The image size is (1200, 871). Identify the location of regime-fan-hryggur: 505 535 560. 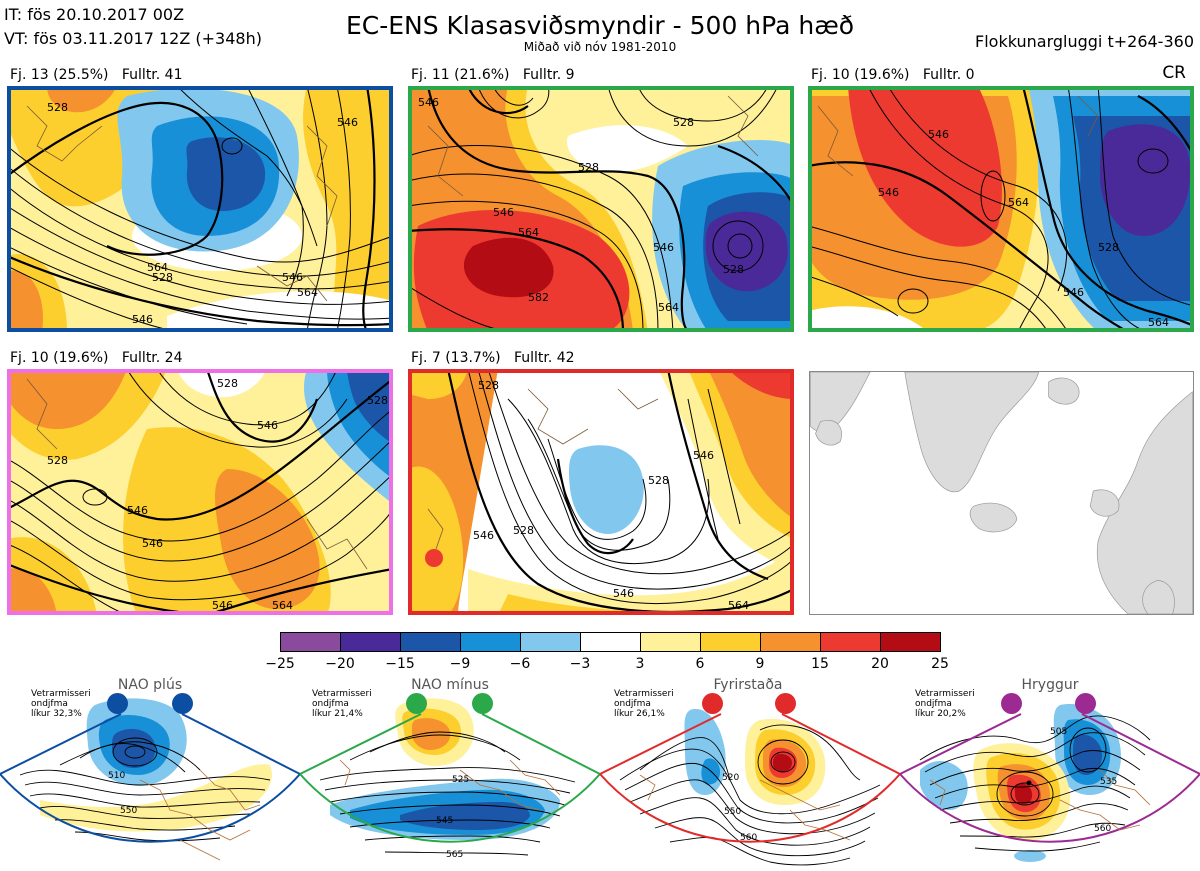
(1049, 783).